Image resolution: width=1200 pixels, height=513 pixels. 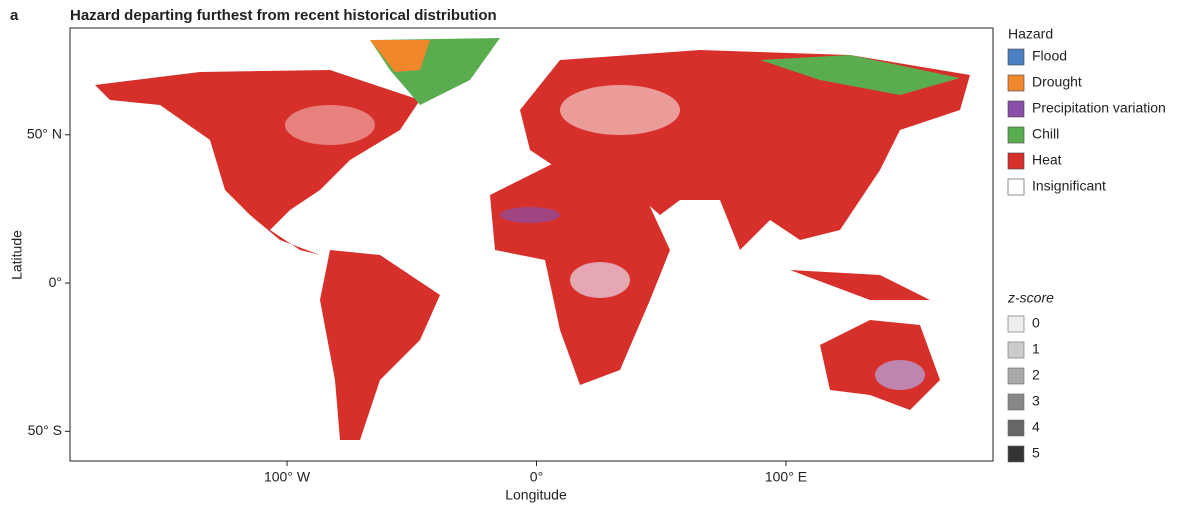 I want to click on x-tick-label: 100° W, so click(x=287, y=477).